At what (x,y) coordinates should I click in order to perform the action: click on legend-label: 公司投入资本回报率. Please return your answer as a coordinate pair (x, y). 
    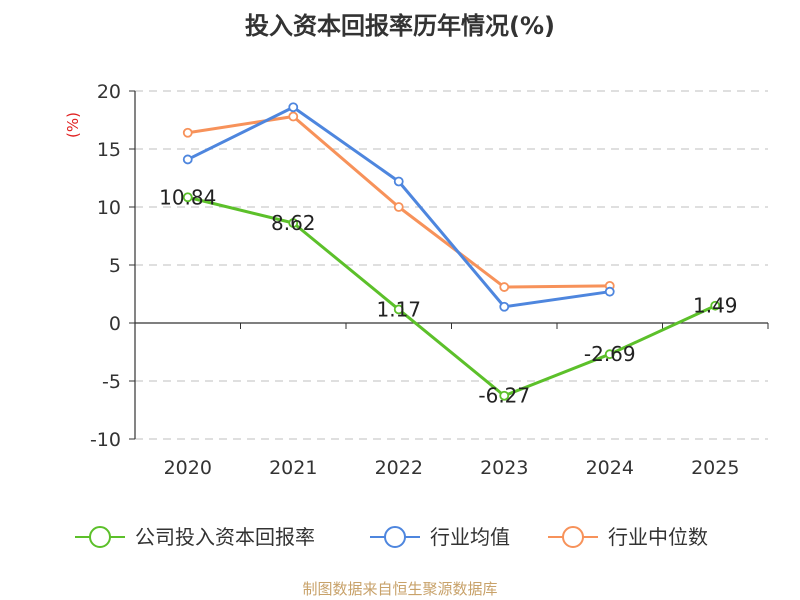
    Looking at the image, I should click on (225, 537).